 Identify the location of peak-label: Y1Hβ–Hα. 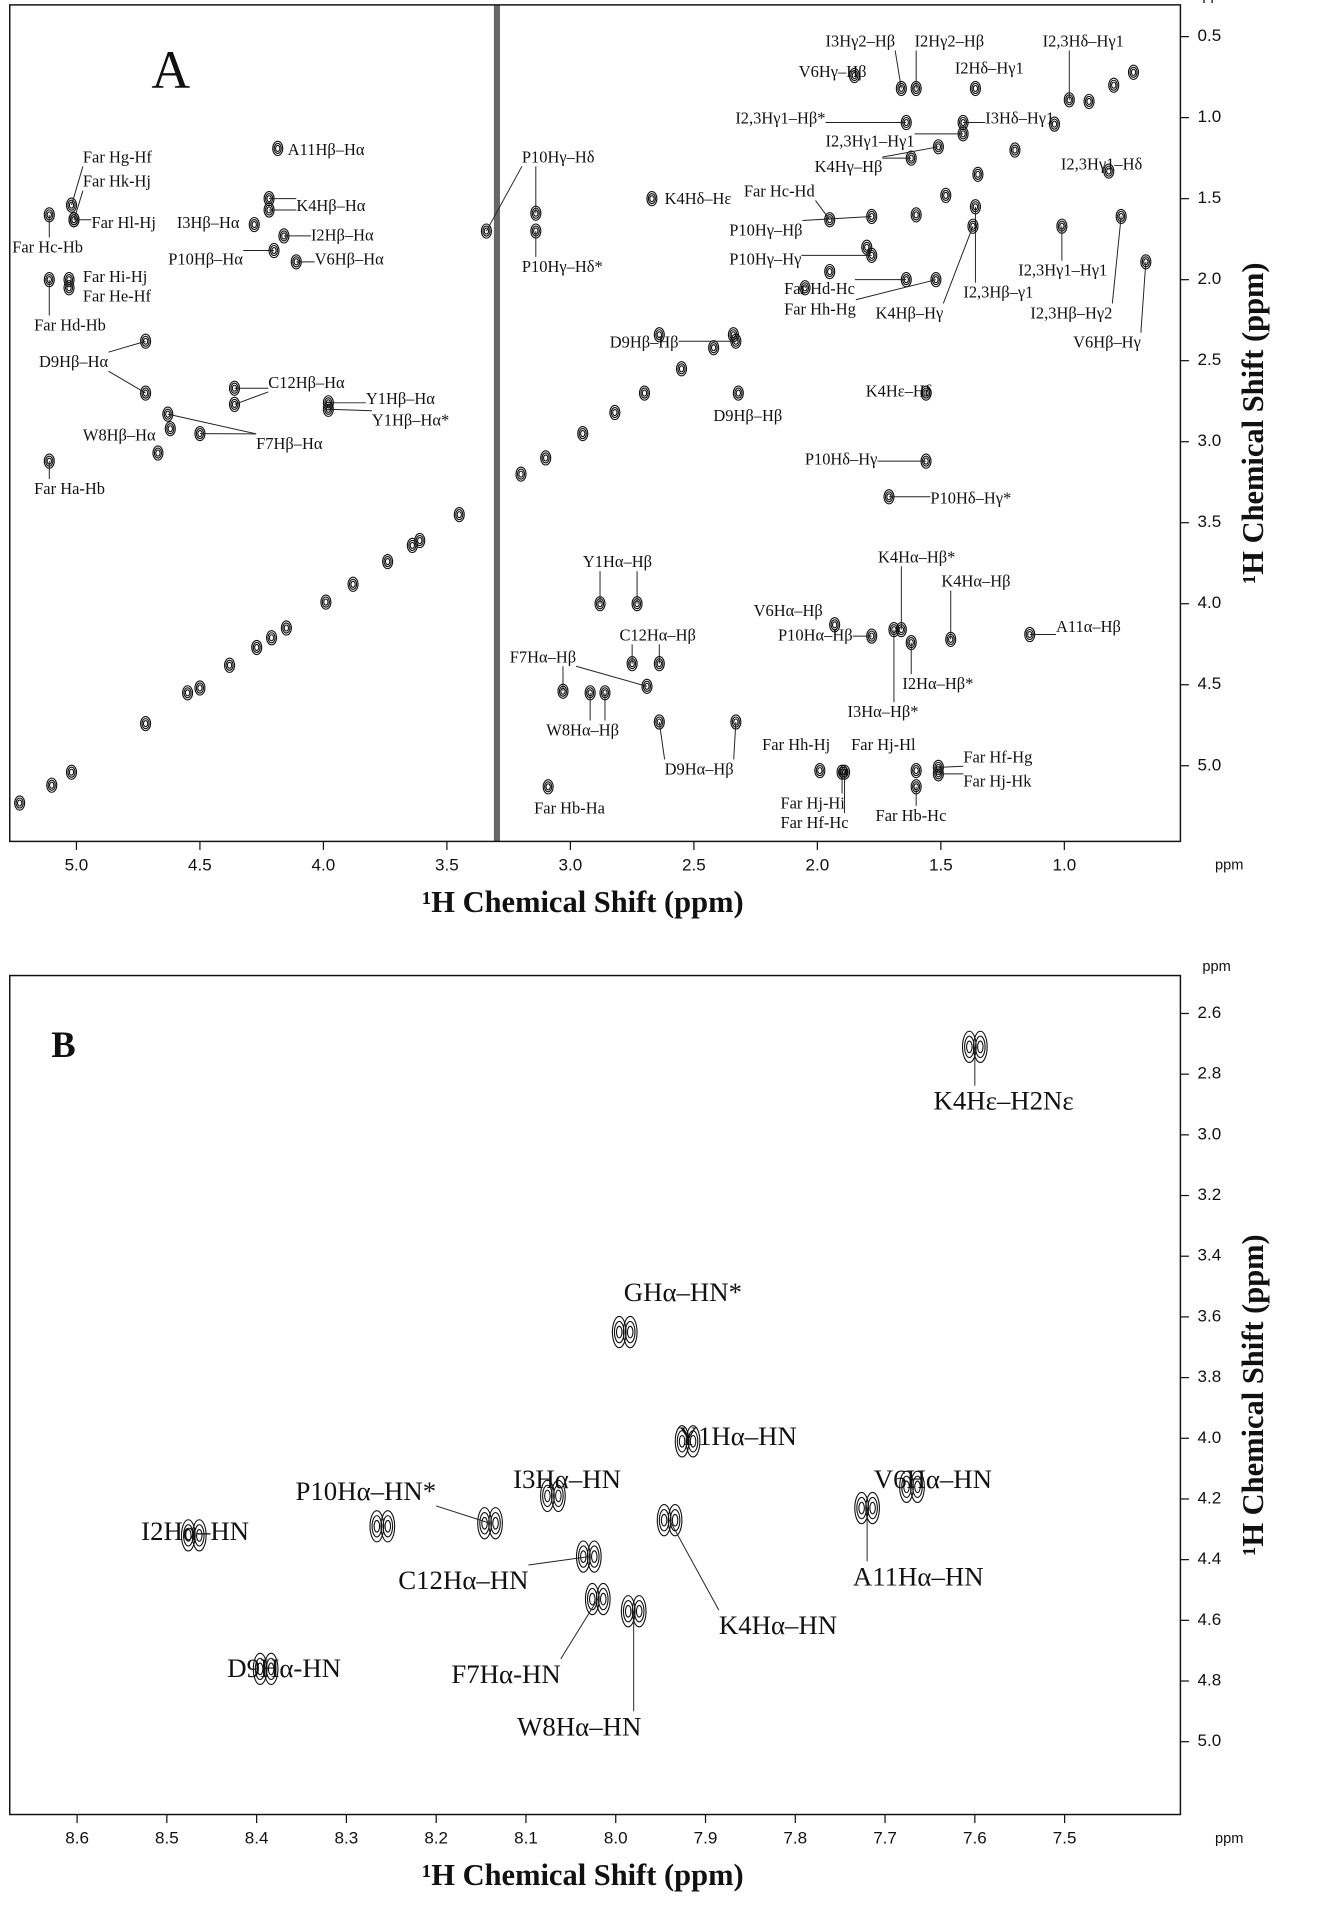
(400, 398).